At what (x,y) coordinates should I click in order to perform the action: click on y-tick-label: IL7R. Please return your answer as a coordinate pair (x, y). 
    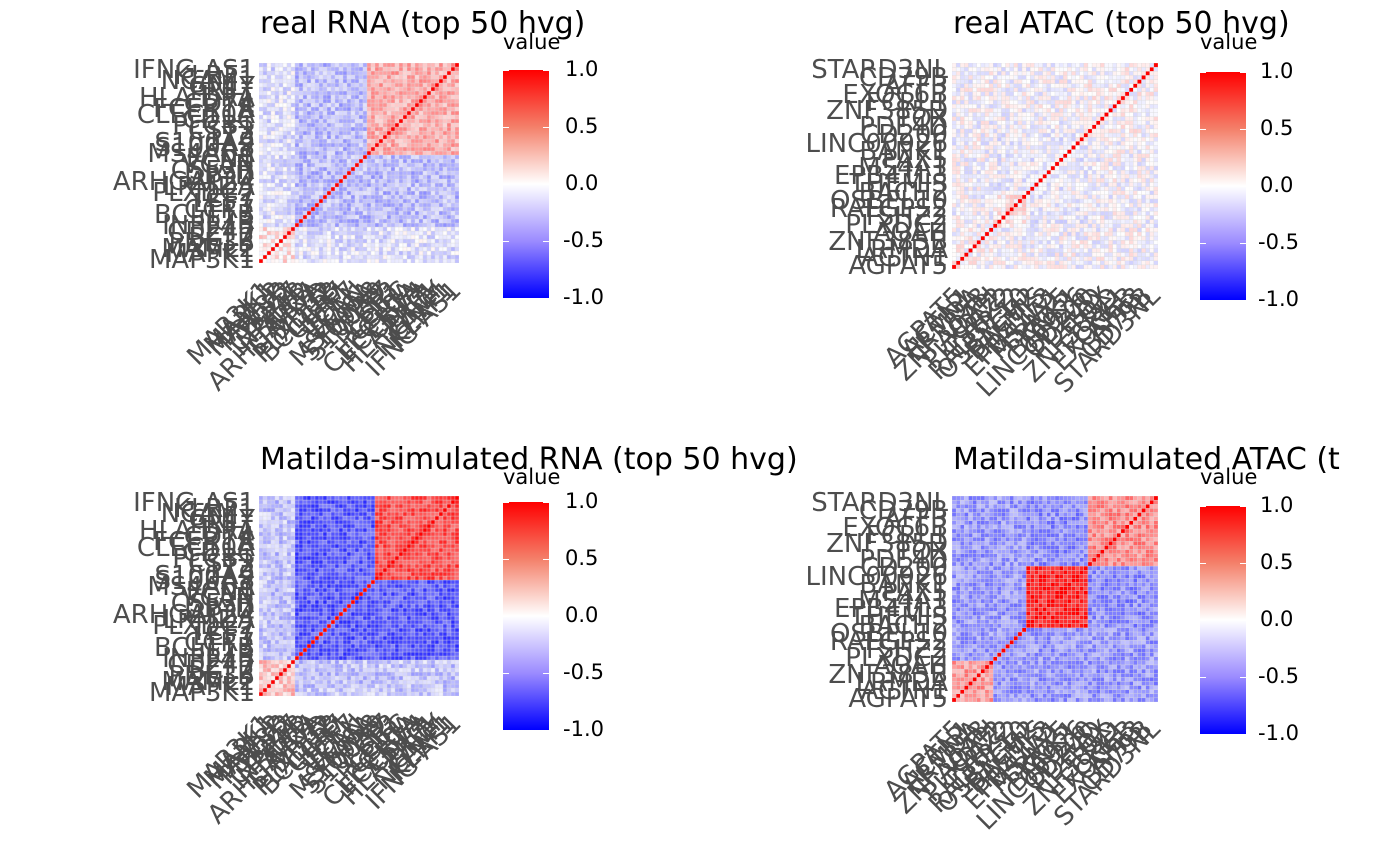
    Looking at the image, I should click on (226, 220).